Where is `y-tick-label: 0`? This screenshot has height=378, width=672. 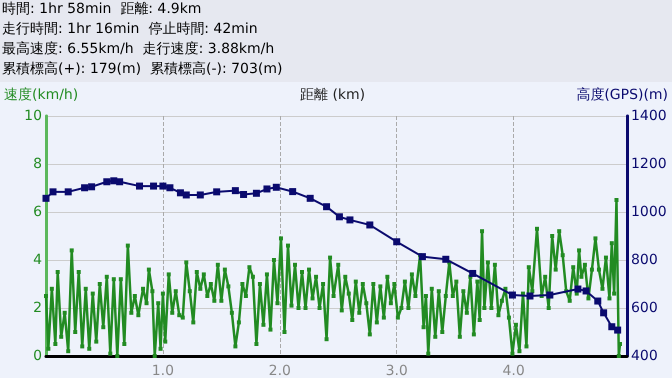
y-tick-label: 0 is located at coordinates (37, 356).